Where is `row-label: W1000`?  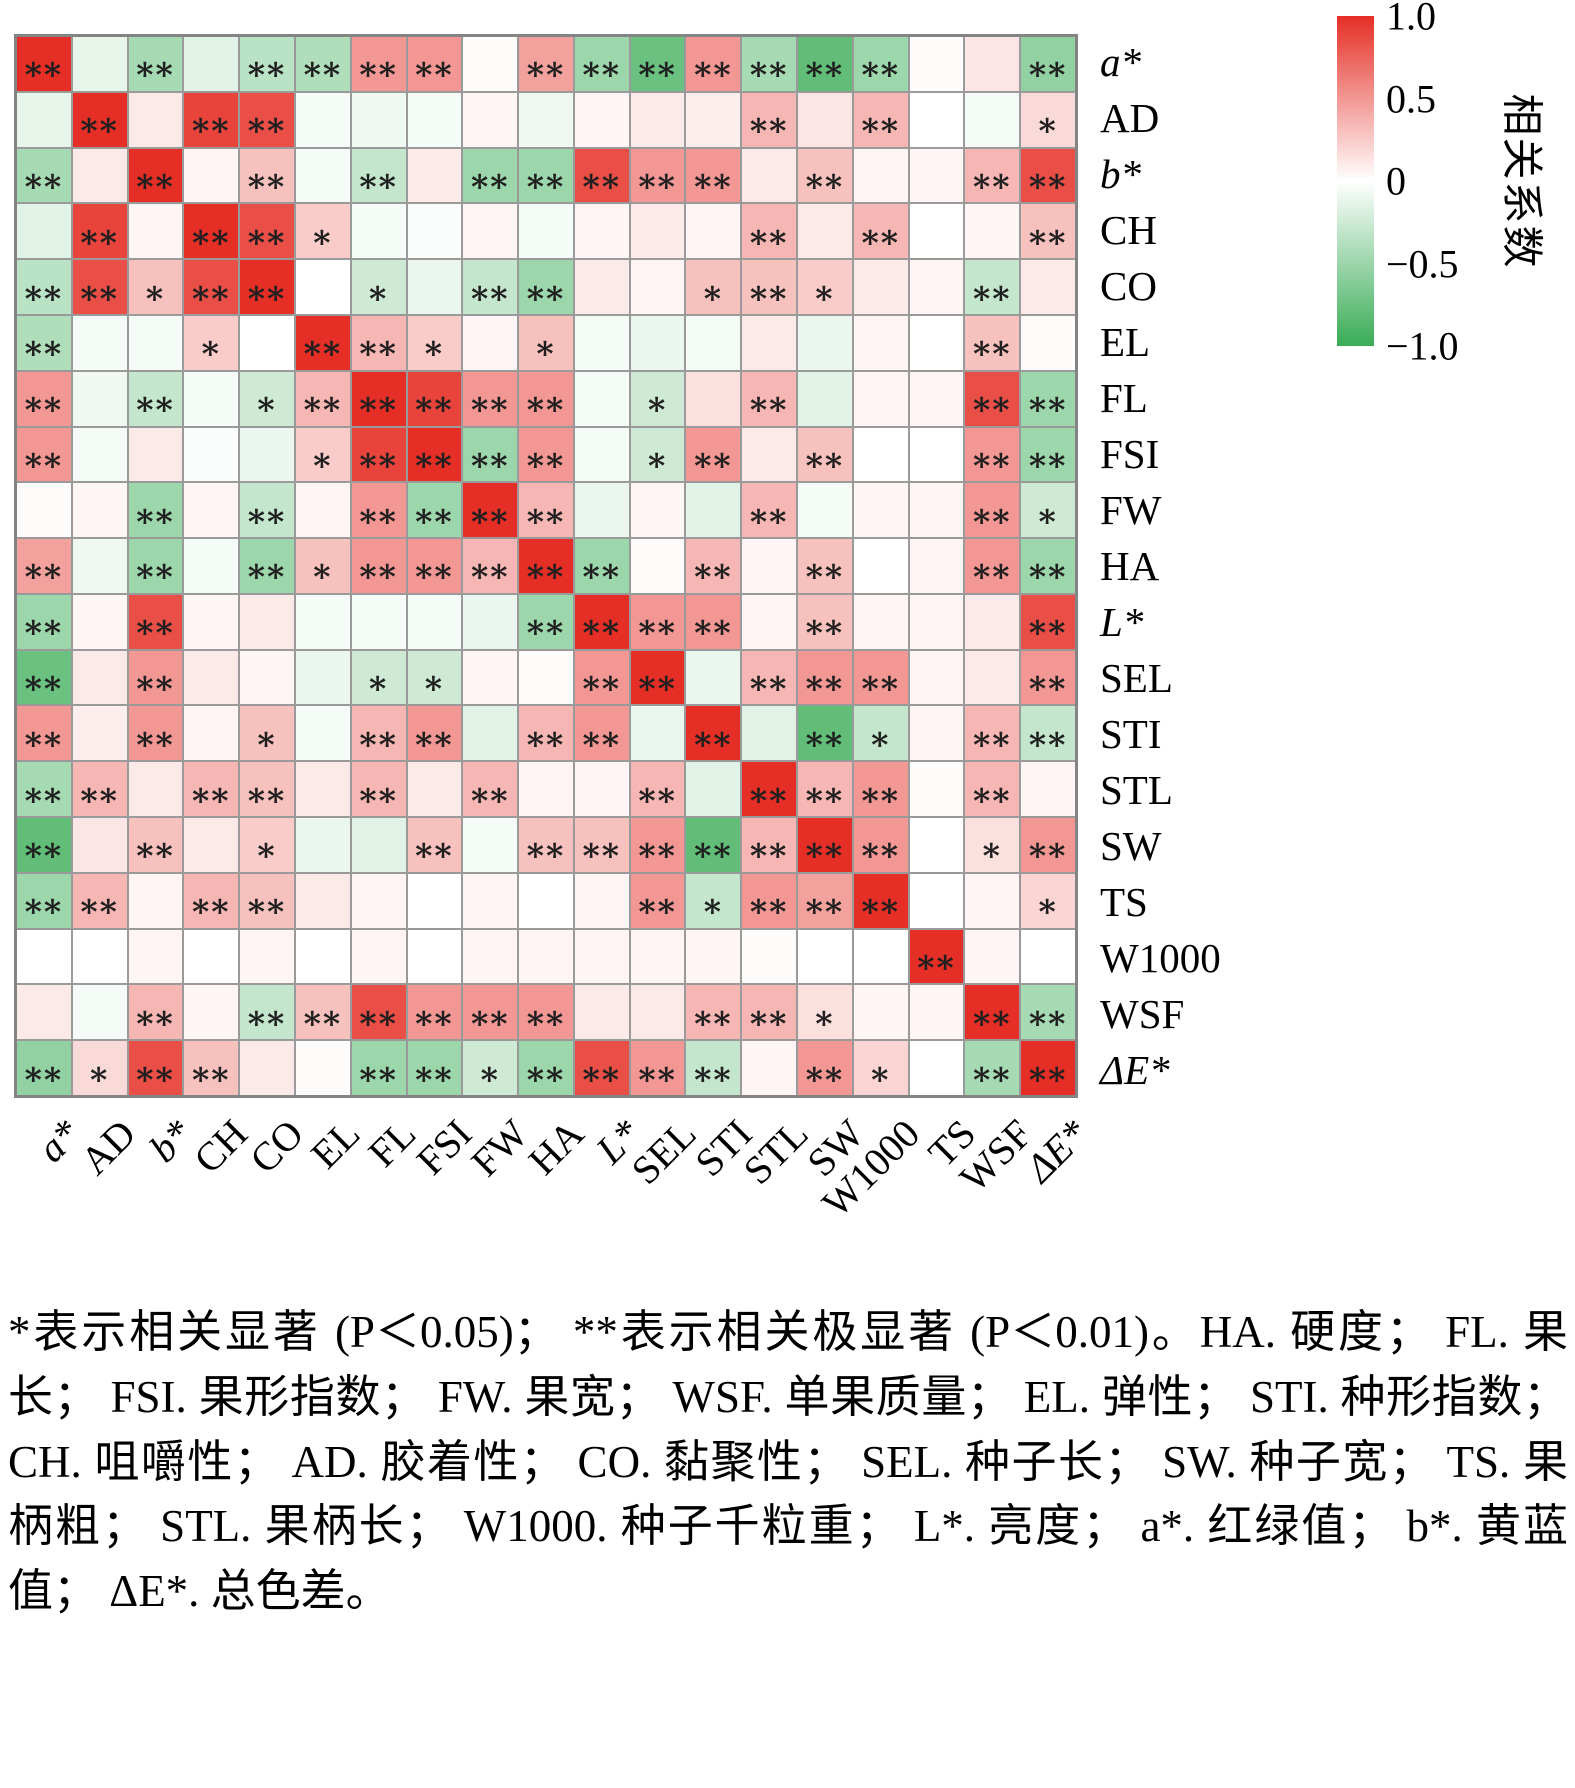 row-label: W1000 is located at coordinates (1160, 958).